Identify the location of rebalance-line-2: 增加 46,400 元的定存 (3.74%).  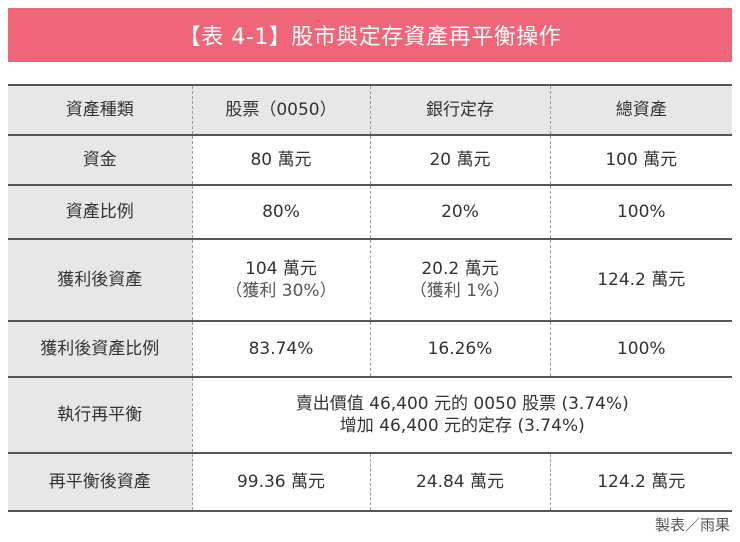
(462, 426).